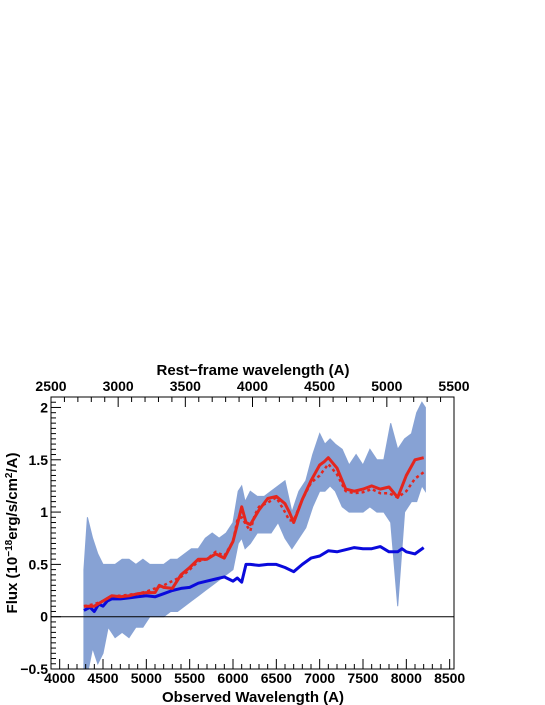 This screenshot has height=705, width=545. What do you see at coordinates (44, 512) in the screenshot?
I see `y-tick-label-3: 1` at bounding box center [44, 512].